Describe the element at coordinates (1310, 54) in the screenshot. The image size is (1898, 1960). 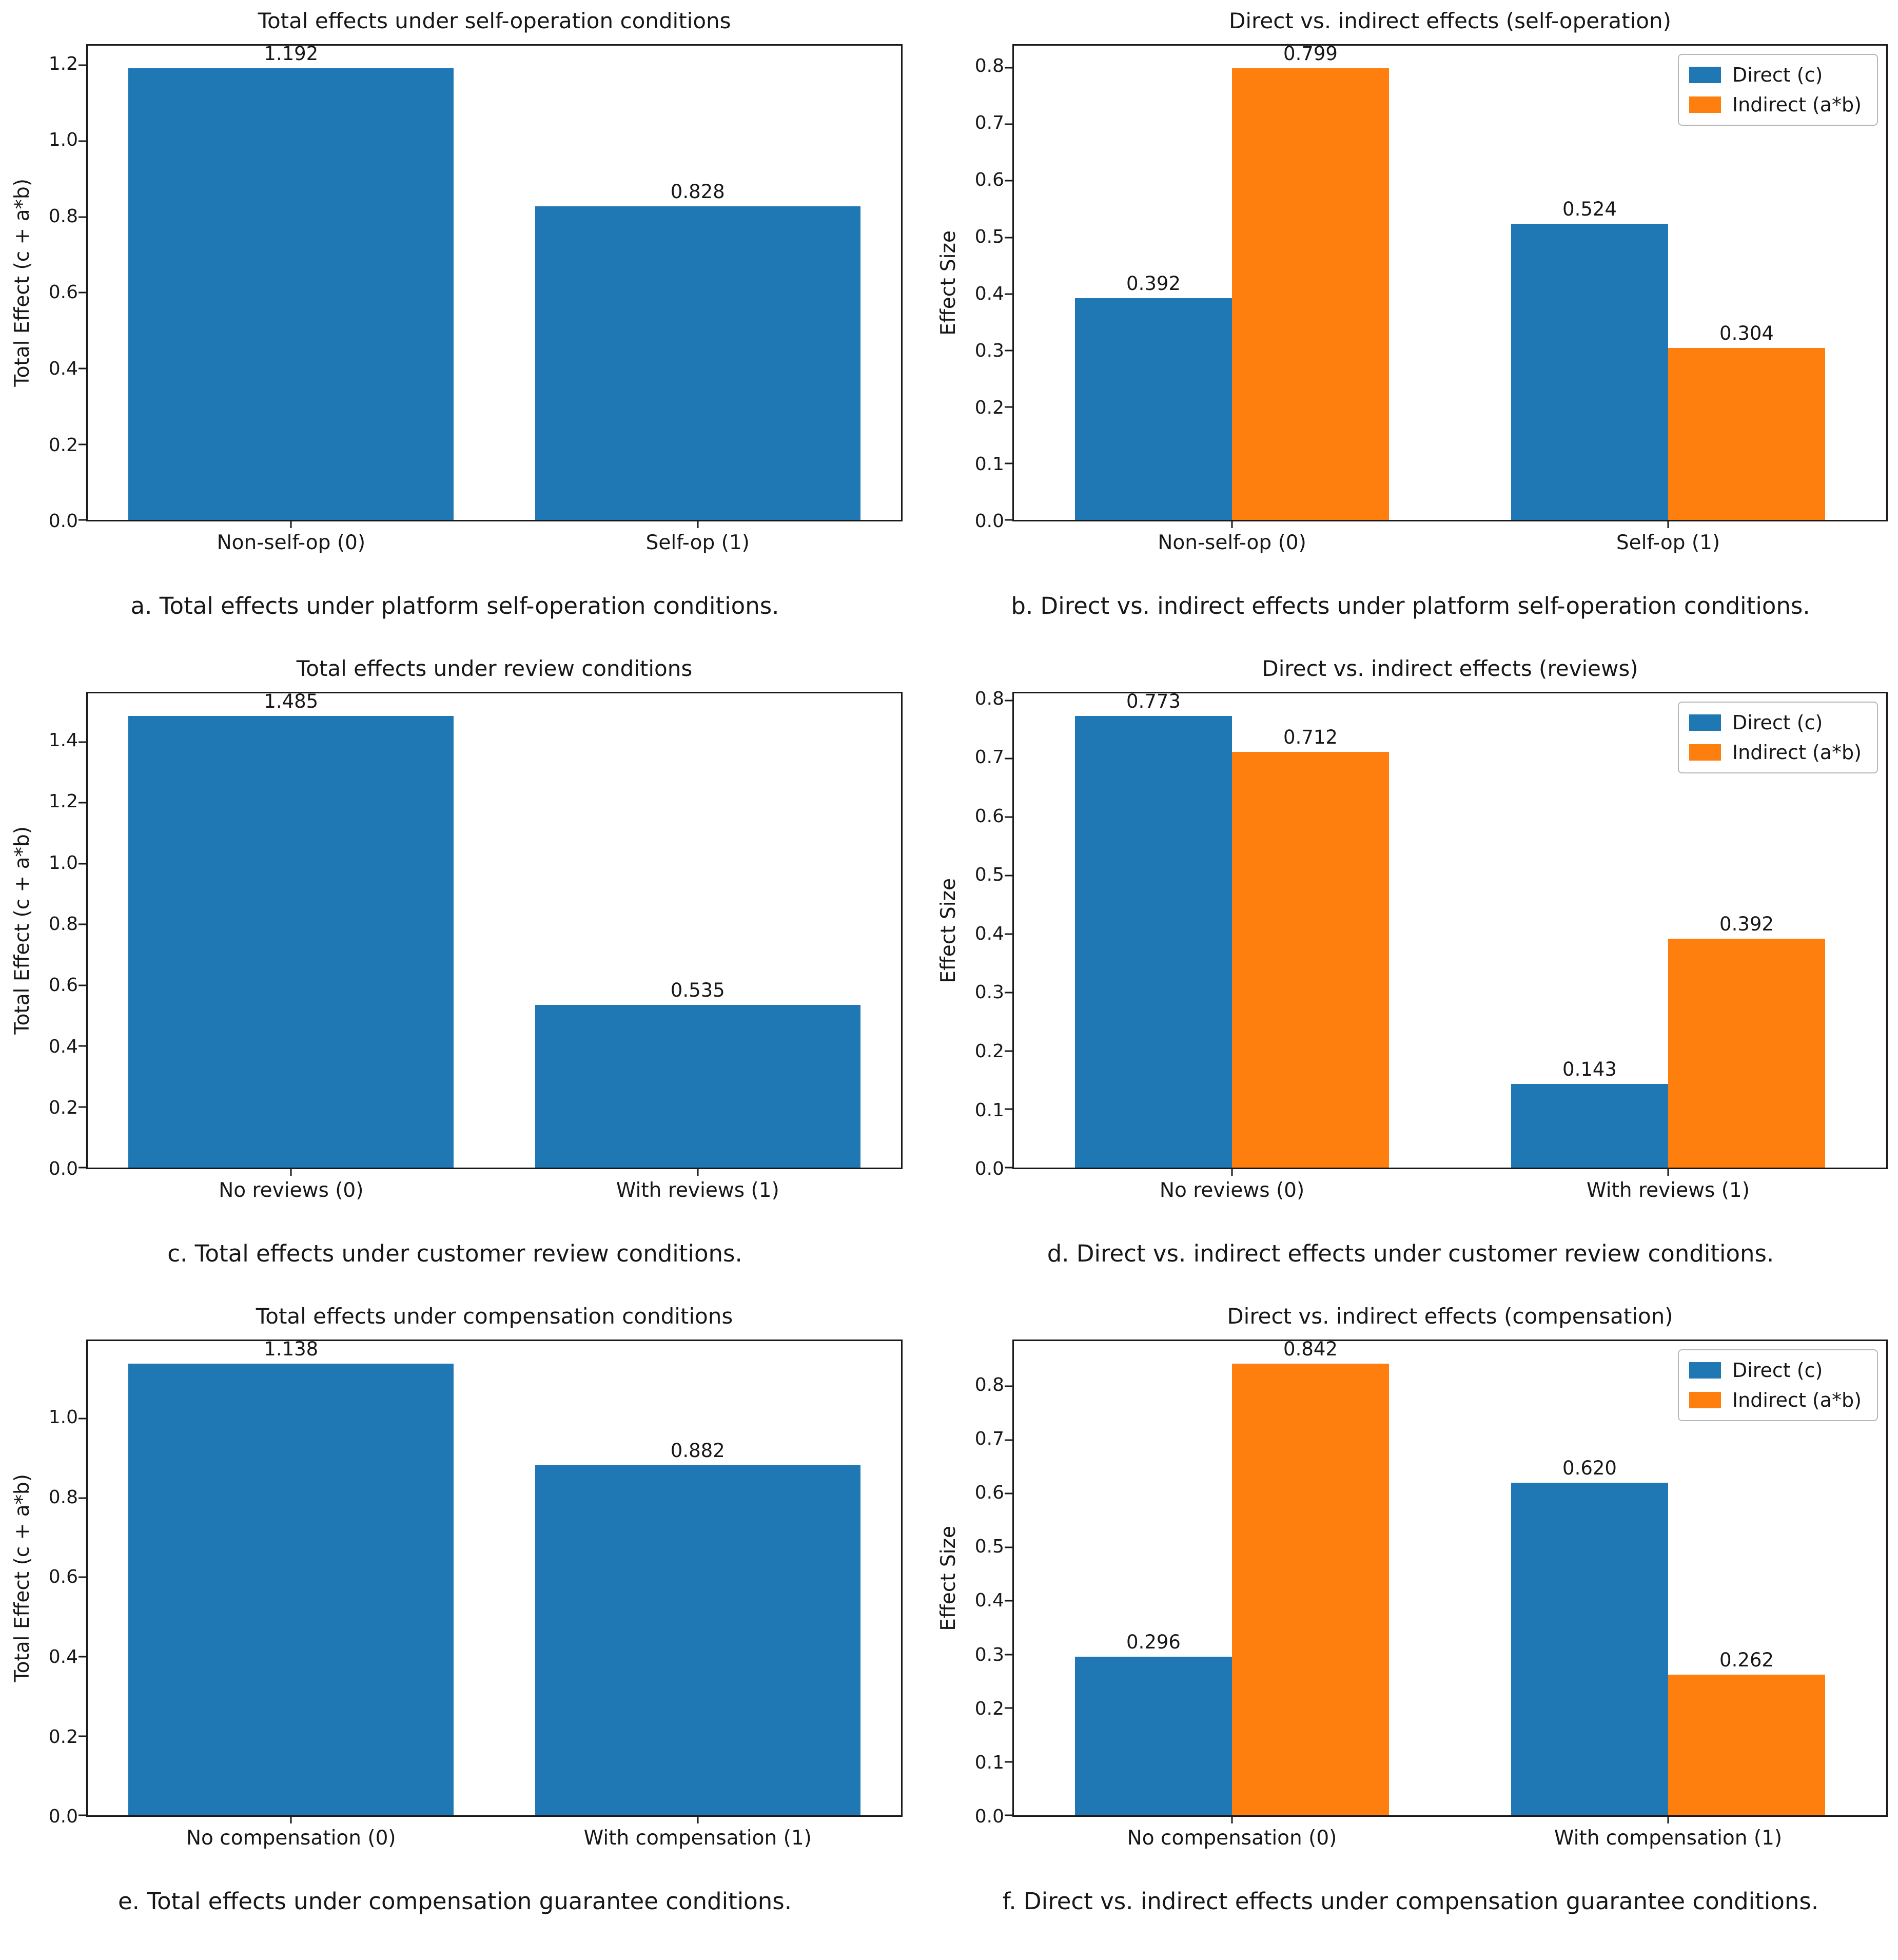
I see `bar-value-label: 0.799` at that location.